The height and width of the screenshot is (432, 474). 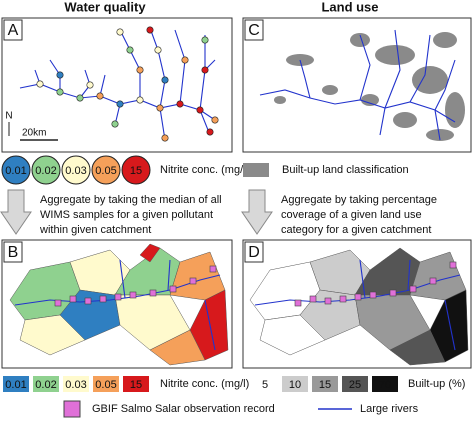 I want to click on panel-letter: A, so click(x=13, y=30).